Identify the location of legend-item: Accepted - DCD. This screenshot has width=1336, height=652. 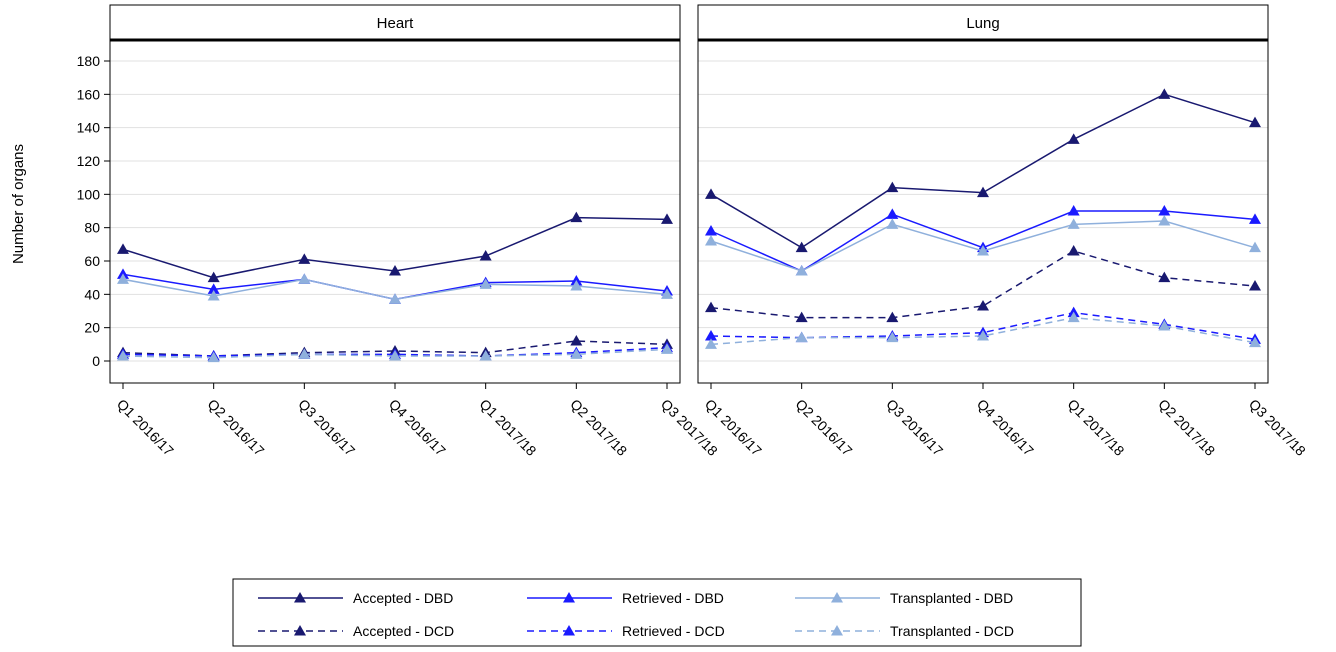
(356, 631).